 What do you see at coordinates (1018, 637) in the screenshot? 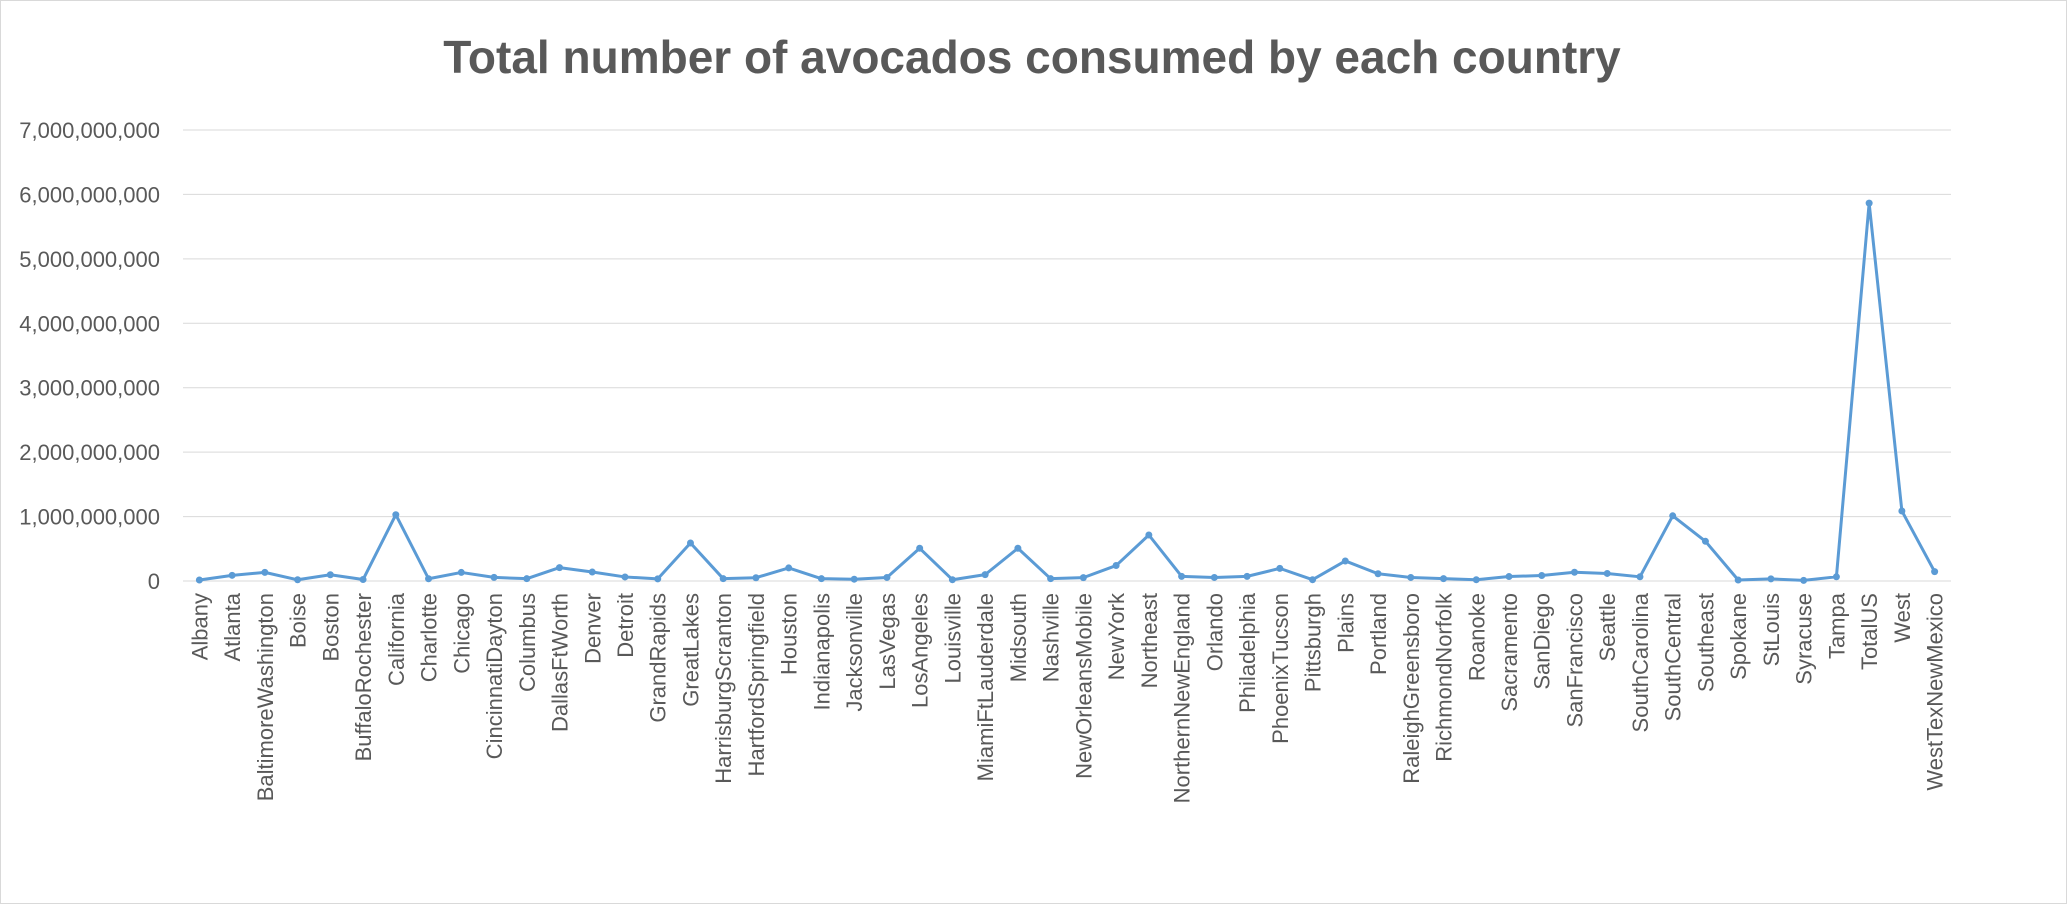
I see `x-tick-label: Midsouth` at bounding box center [1018, 637].